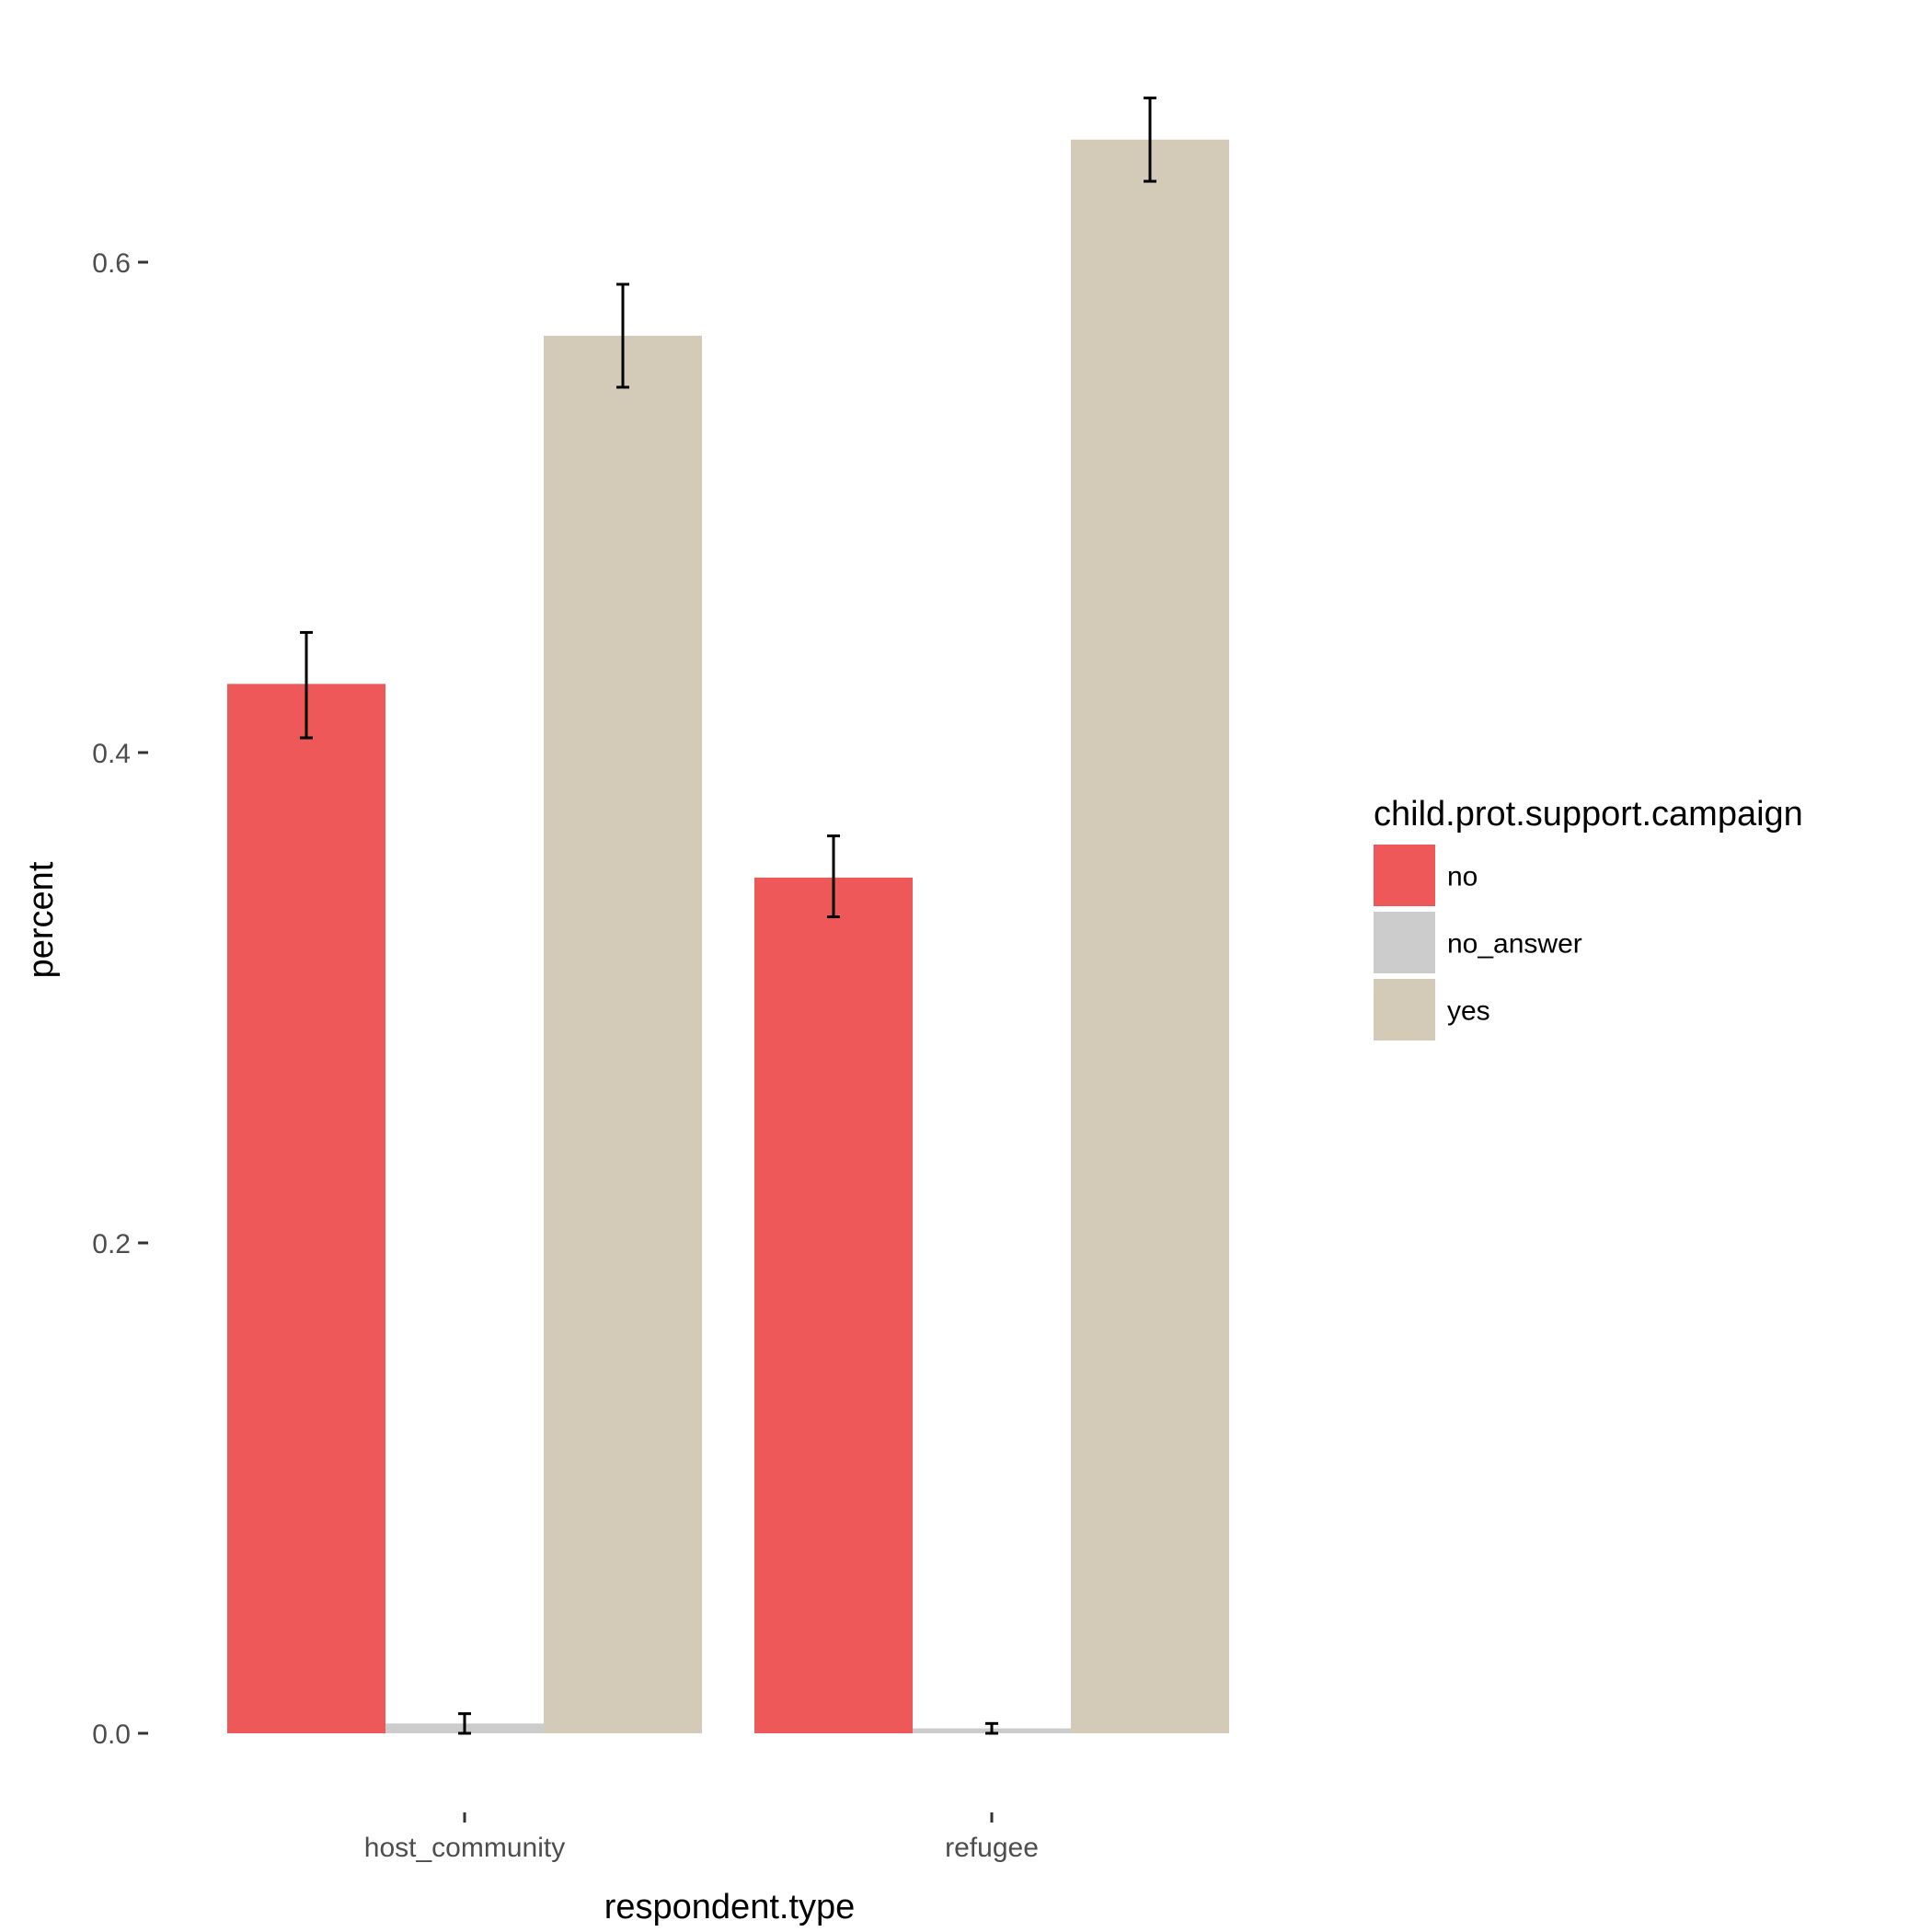 The image size is (1932, 1932). I want to click on legend-label-yes: yes, so click(1468, 1011).